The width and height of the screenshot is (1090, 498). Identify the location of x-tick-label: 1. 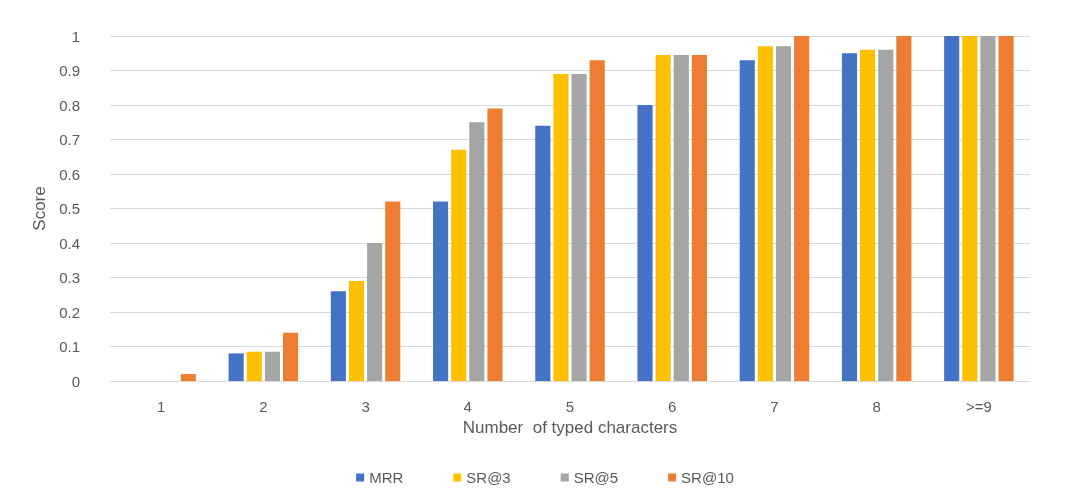
(161, 406).